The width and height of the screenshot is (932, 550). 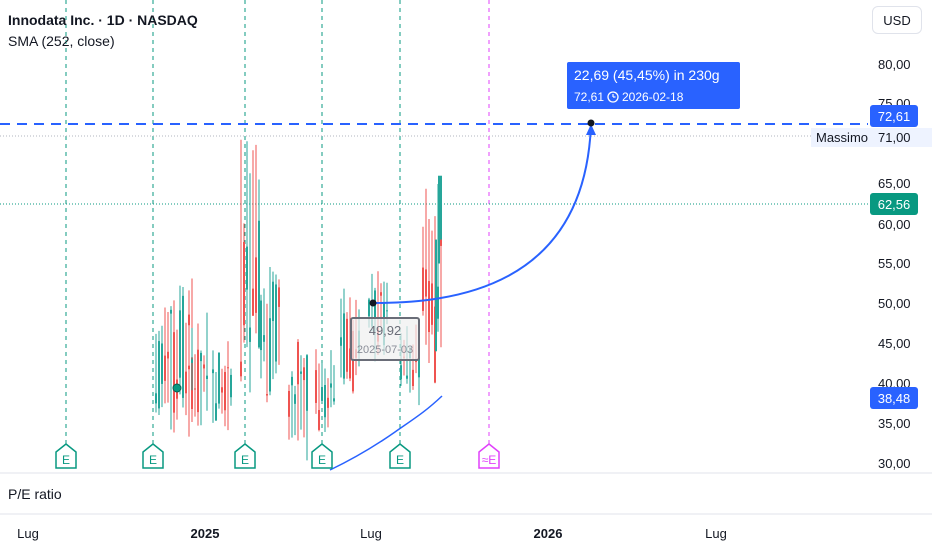 I want to click on price-tag-last-text: 62,56, so click(x=894, y=204).